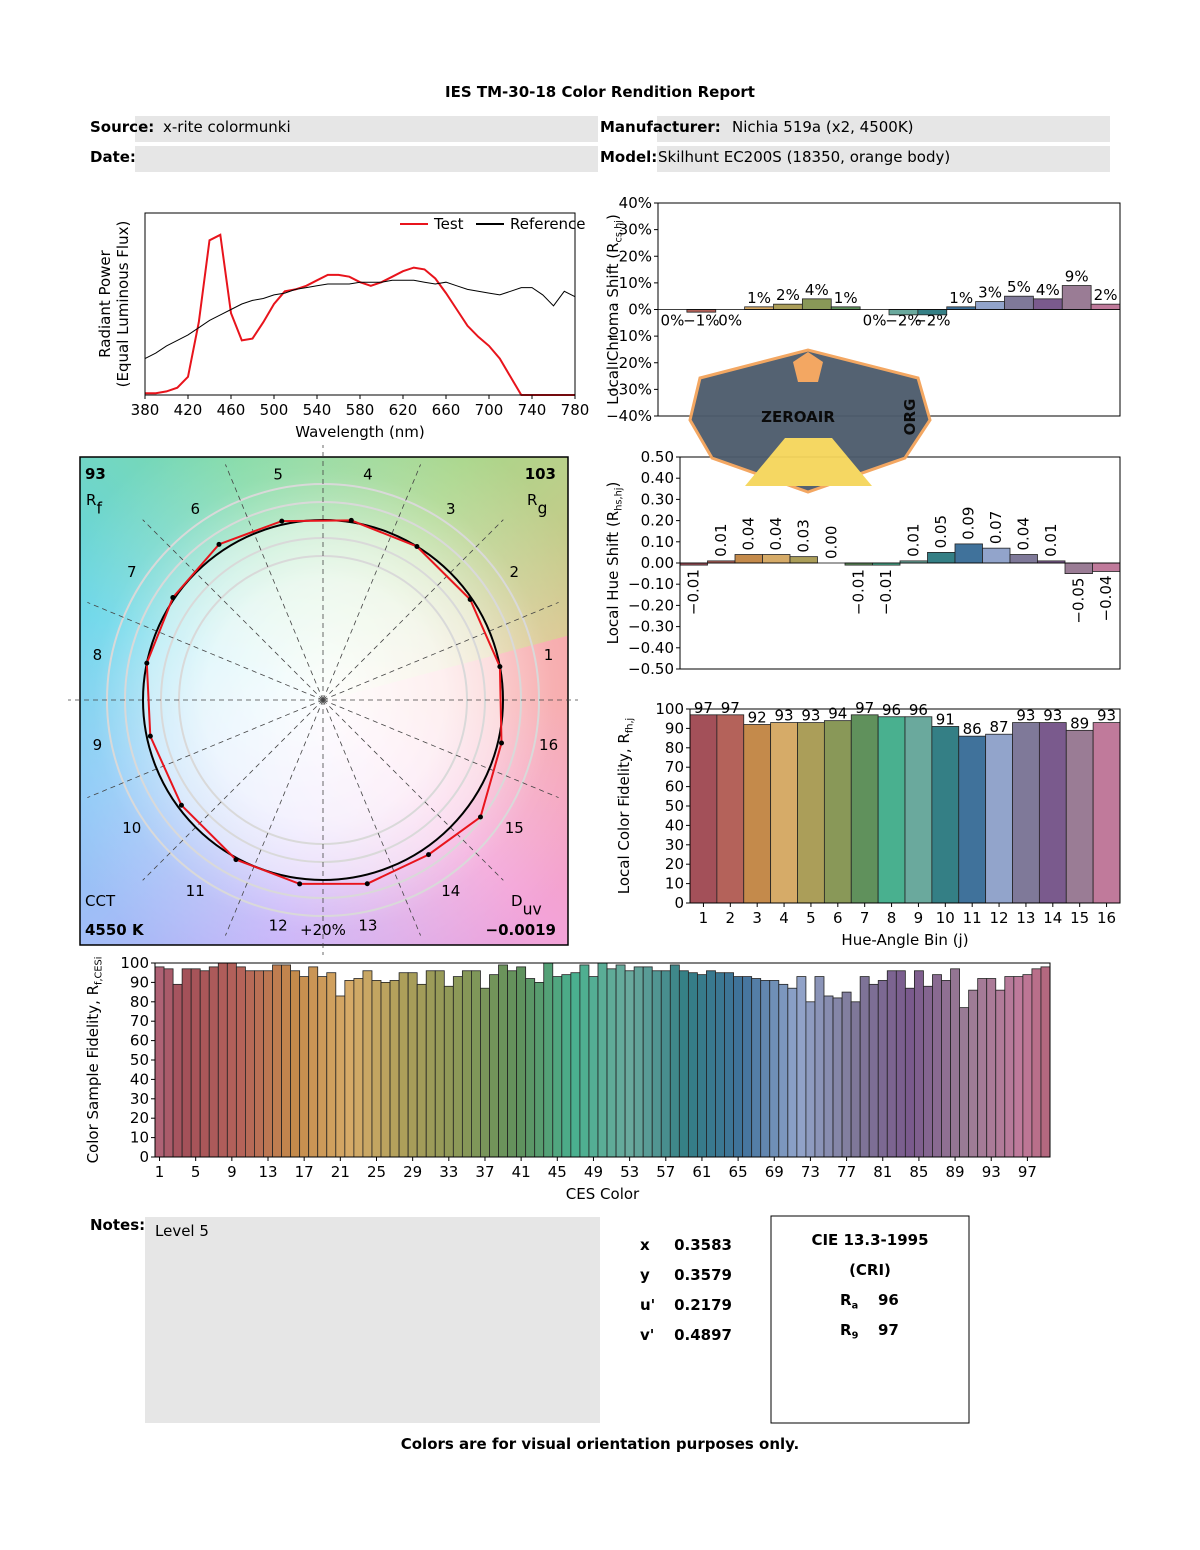 The width and height of the screenshot is (1200, 1550). Describe the element at coordinates (600, 92) in the screenshot. I see `report-title: IES TM-30-18 Color Rendition Report` at that location.